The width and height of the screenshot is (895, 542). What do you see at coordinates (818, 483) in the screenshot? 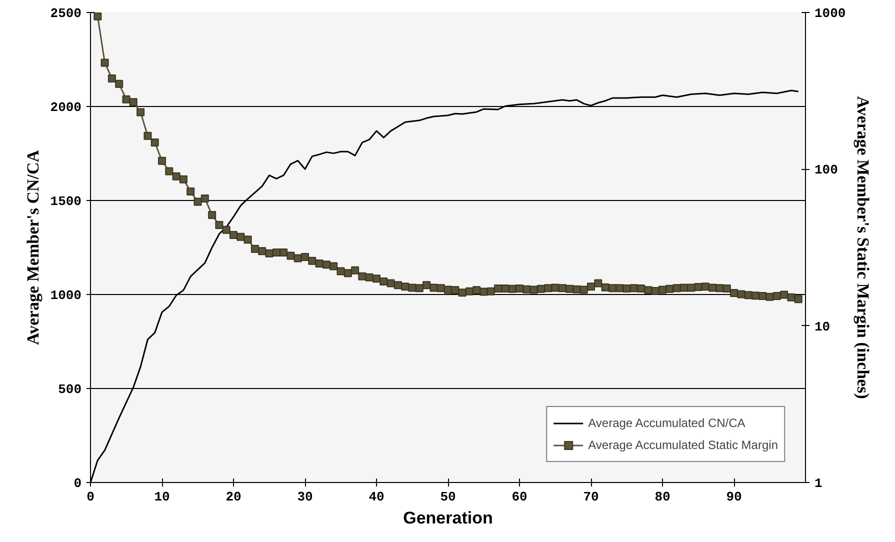
I see `y2-tick-label: 1` at bounding box center [818, 483].